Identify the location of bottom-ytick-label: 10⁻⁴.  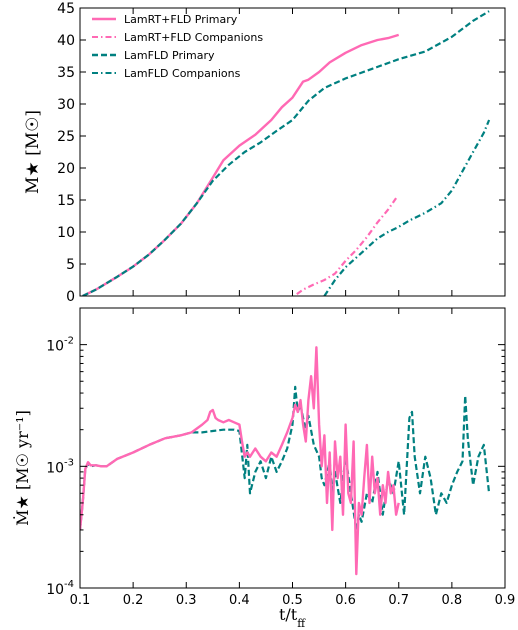
(60, 588).